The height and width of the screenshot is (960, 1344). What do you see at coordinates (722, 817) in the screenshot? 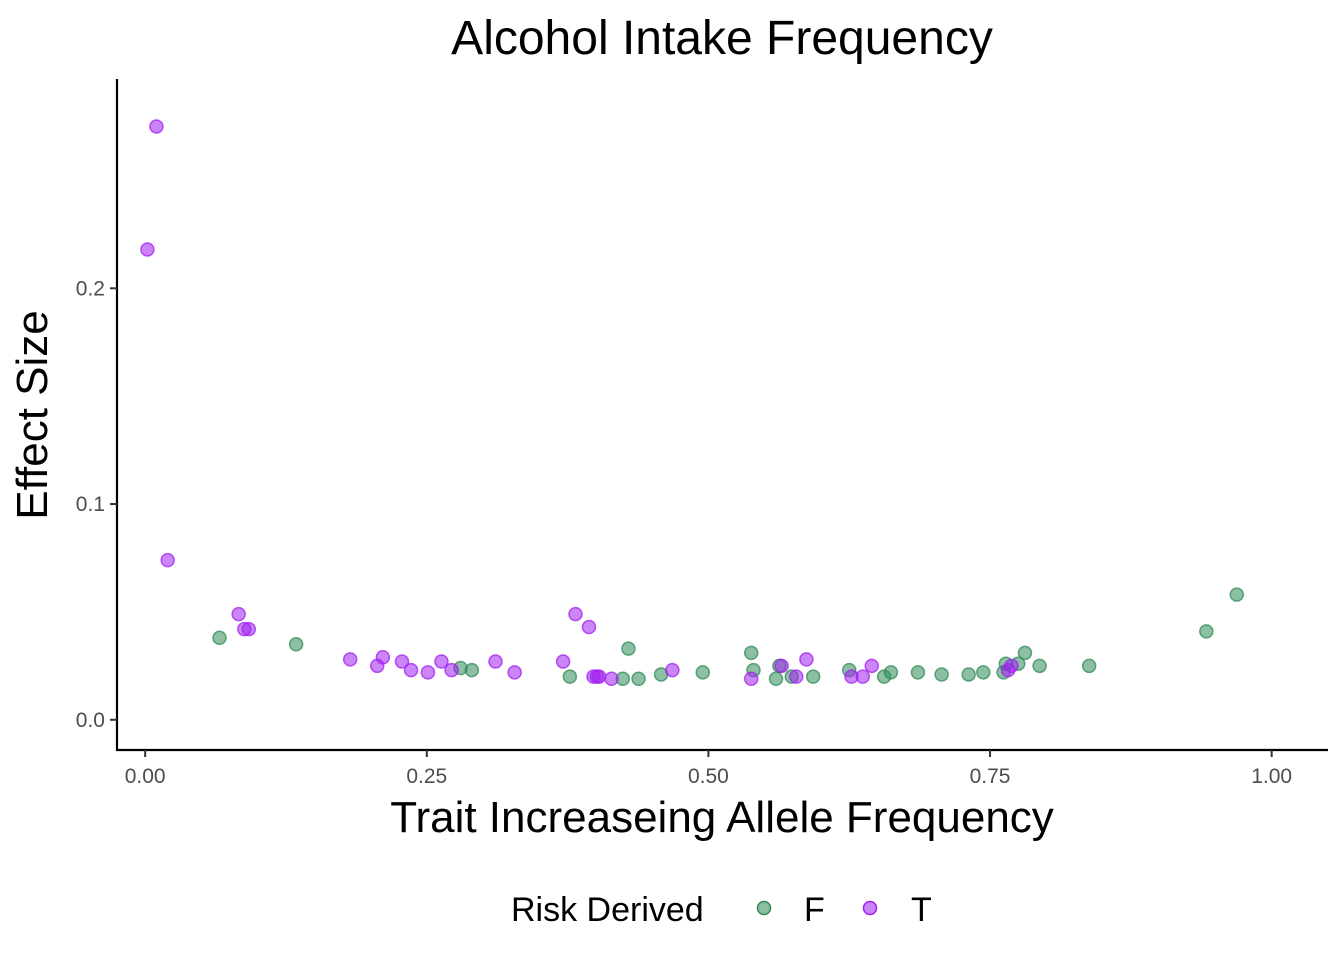
I see `x-axis-title: Trait Increaseing Allele Frequency` at bounding box center [722, 817].